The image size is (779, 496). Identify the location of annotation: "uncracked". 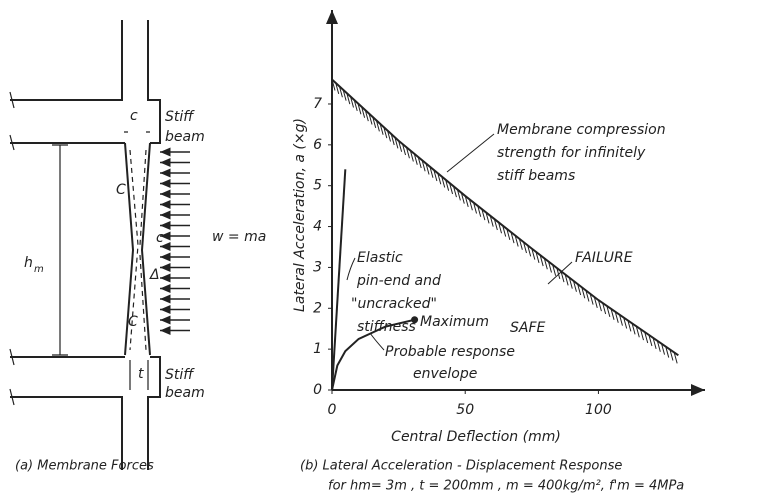
(394, 304).